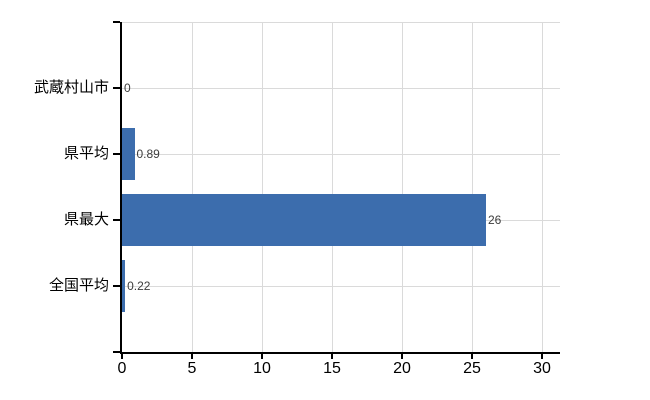 This screenshot has width=650, height=400. I want to click on value-label: 0.89, so click(148, 154).